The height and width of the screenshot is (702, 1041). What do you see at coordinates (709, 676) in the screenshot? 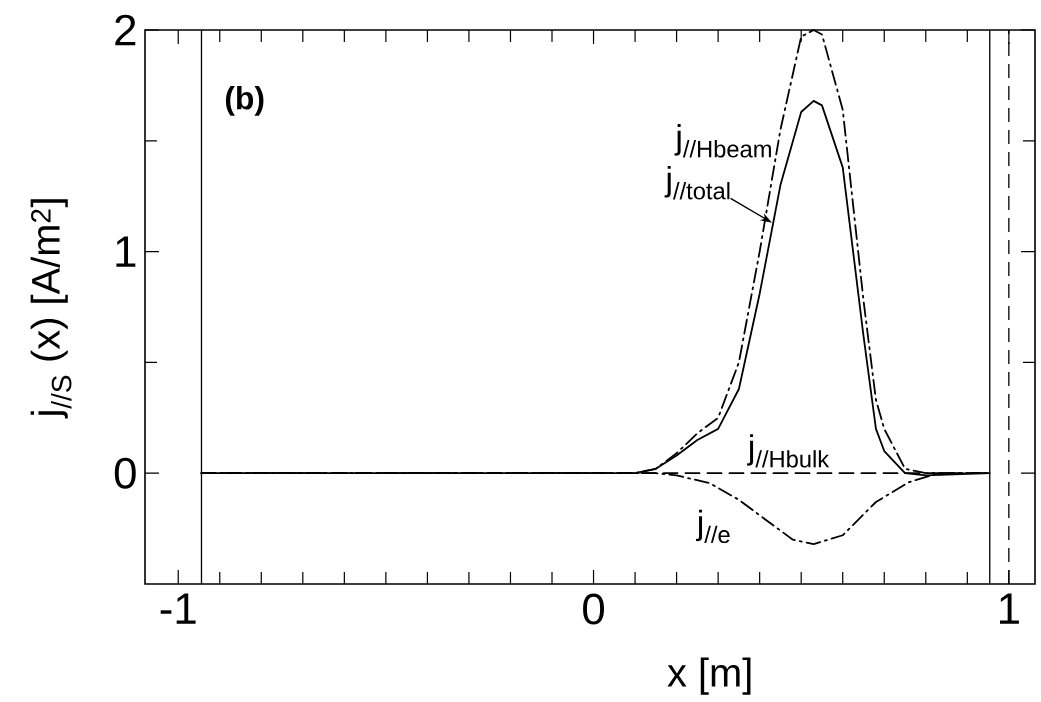
I see `x-axis-title: x [m]` at bounding box center [709, 676].